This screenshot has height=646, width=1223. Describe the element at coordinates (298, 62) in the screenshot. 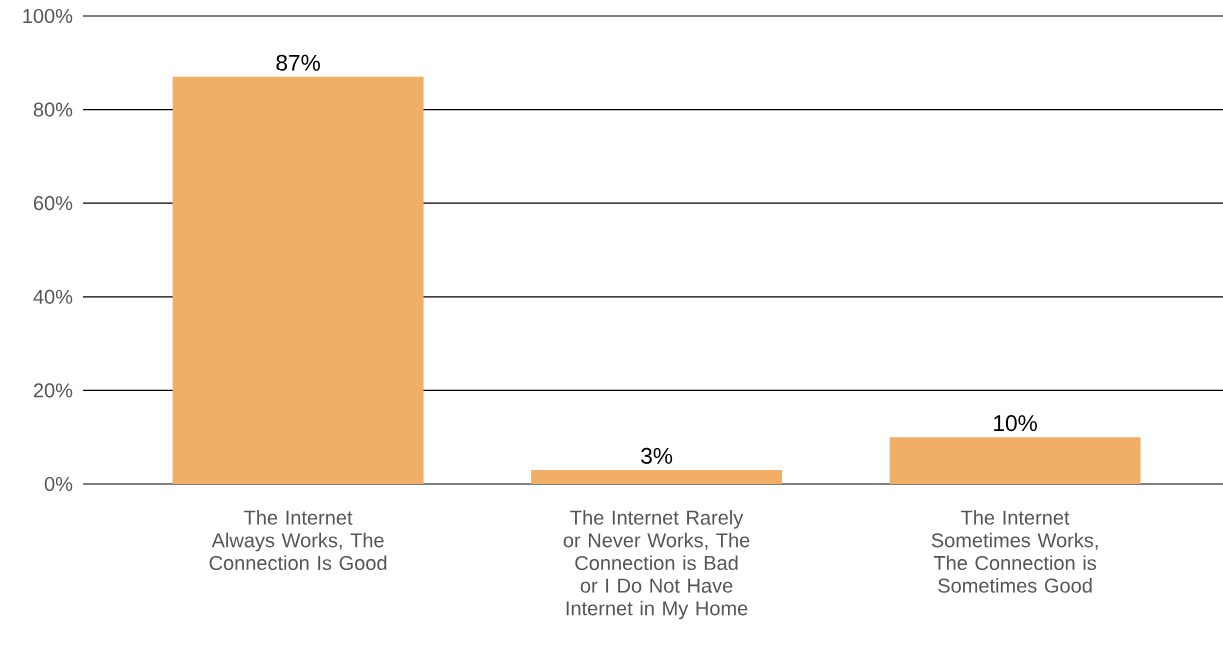

I see `data-label: 87%` at that location.